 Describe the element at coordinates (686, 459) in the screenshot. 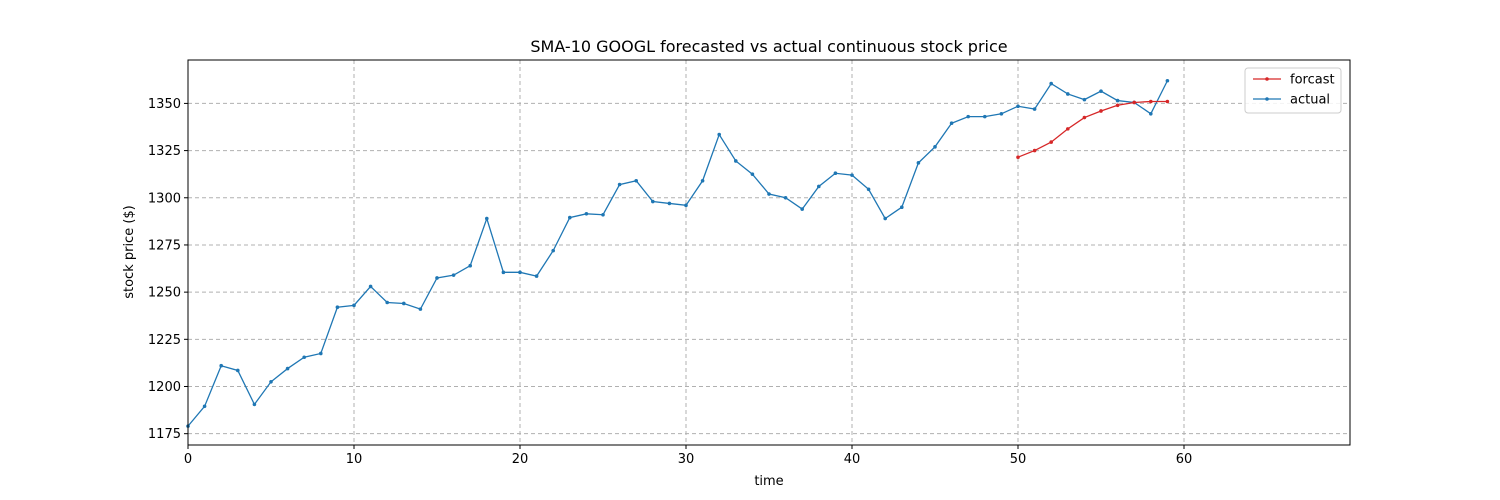

I see `x-tick-label: 30` at that location.